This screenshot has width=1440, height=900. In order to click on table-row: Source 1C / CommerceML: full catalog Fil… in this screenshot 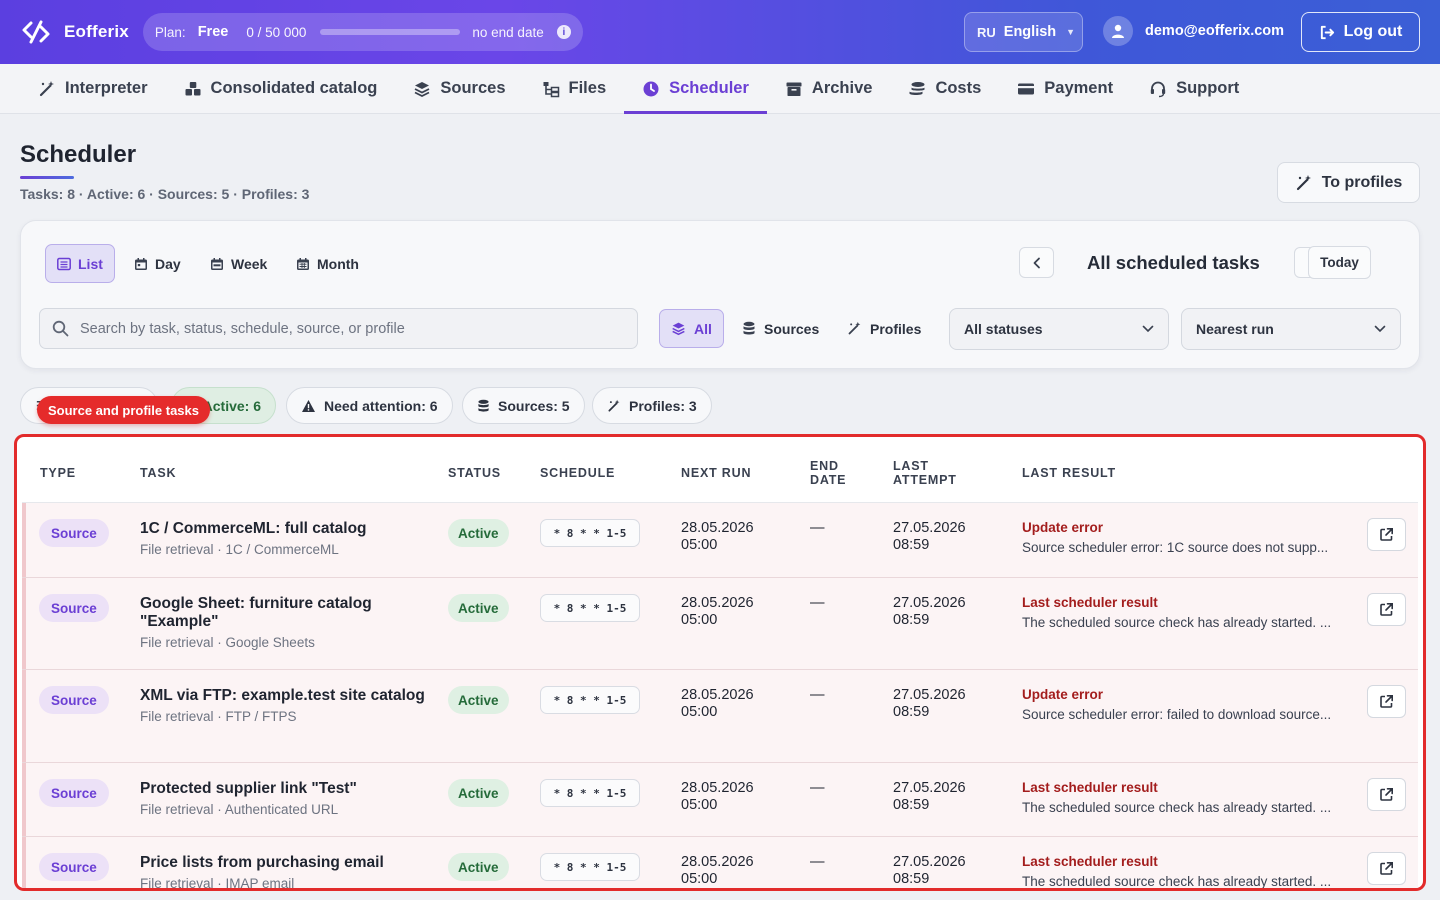, I will do `click(720, 540)`.